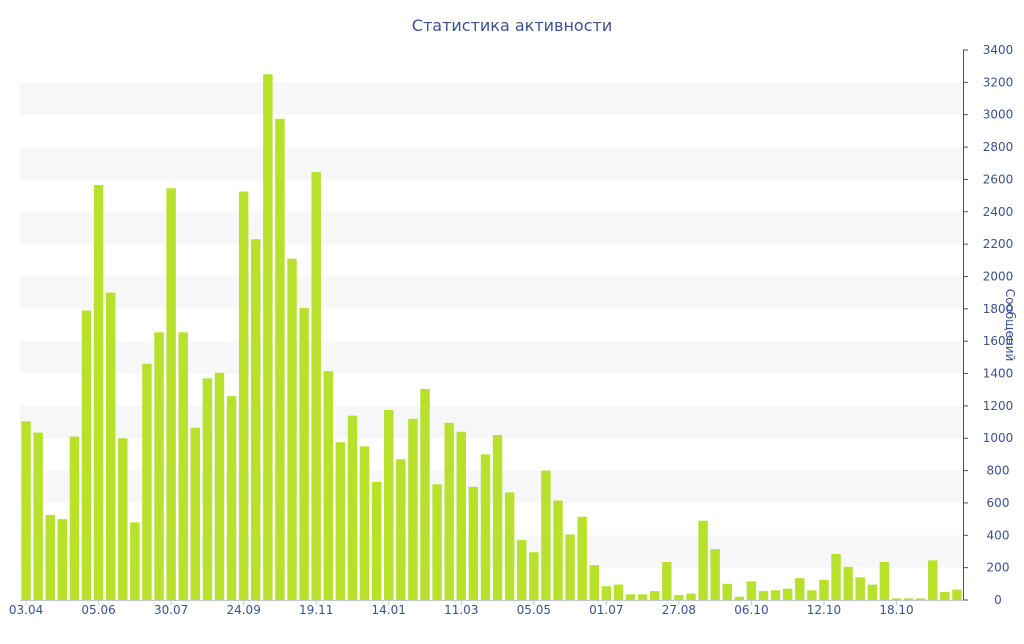  I want to click on x-tick-label: 03.04, so click(26, 610).